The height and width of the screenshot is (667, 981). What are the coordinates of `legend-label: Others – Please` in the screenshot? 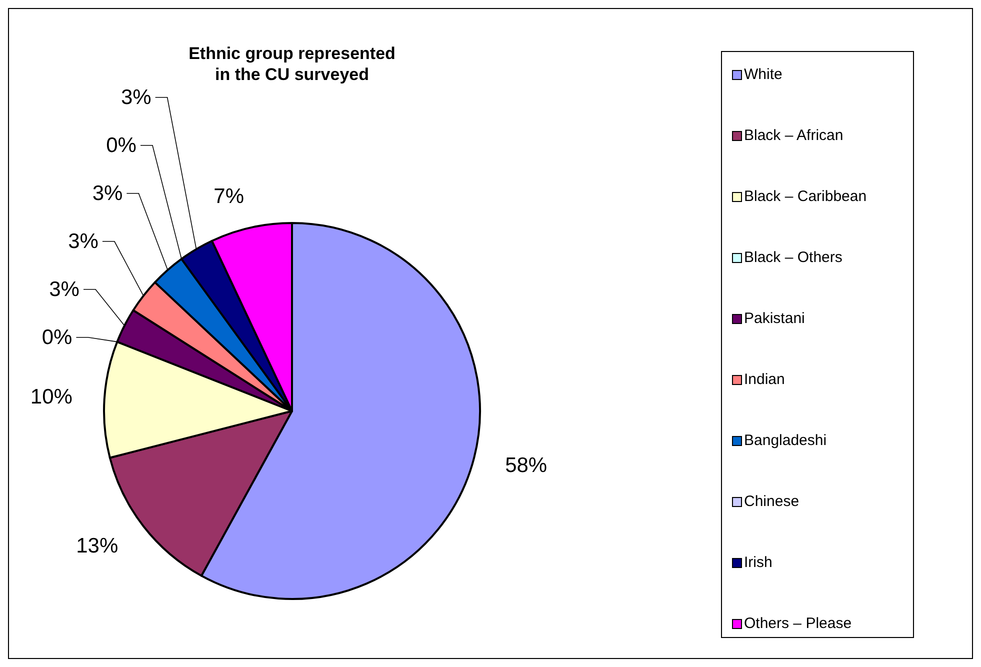 It's located at (798, 623).